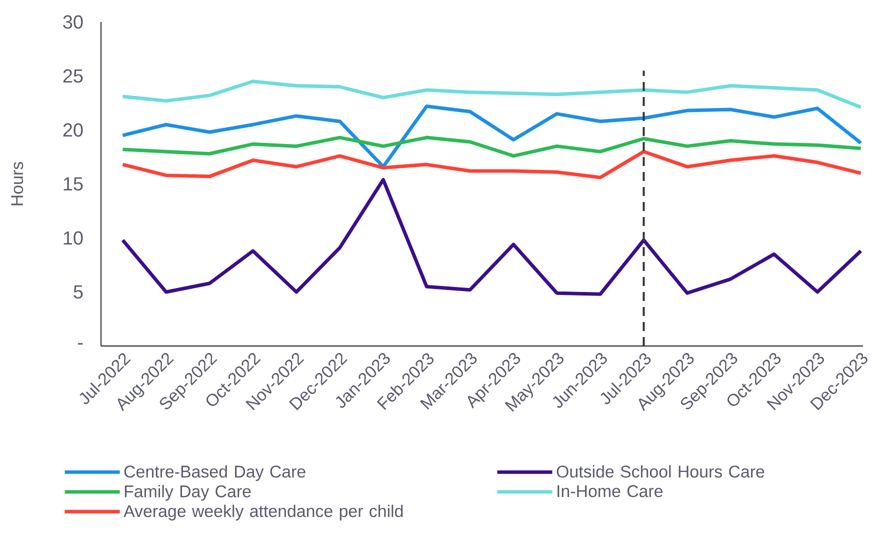 The height and width of the screenshot is (543, 881). What do you see at coordinates (215, 473) in the screenshot?
I see `legend-label: Centre-Based Day Care` at bounding box center [215, 473].